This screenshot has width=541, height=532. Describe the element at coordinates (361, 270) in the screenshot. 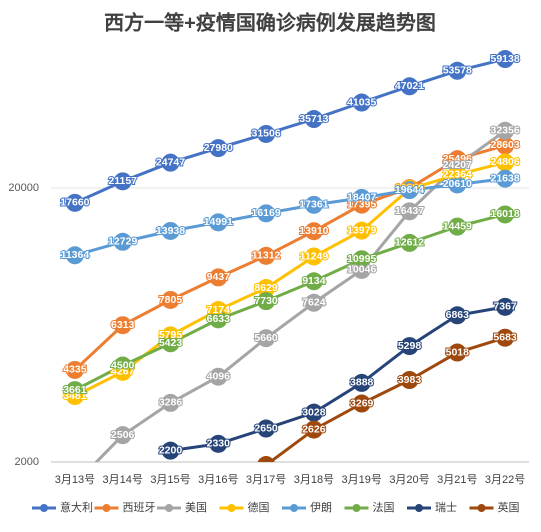

I see `data-label: 10046` at that location.